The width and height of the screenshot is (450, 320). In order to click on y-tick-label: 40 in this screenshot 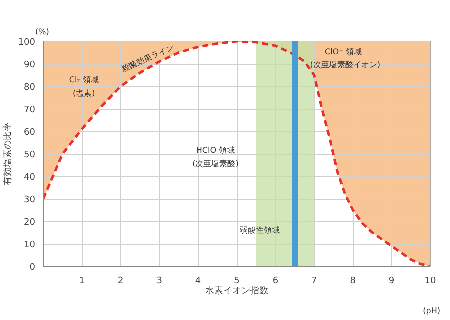, I will do `click(30, 178)`.